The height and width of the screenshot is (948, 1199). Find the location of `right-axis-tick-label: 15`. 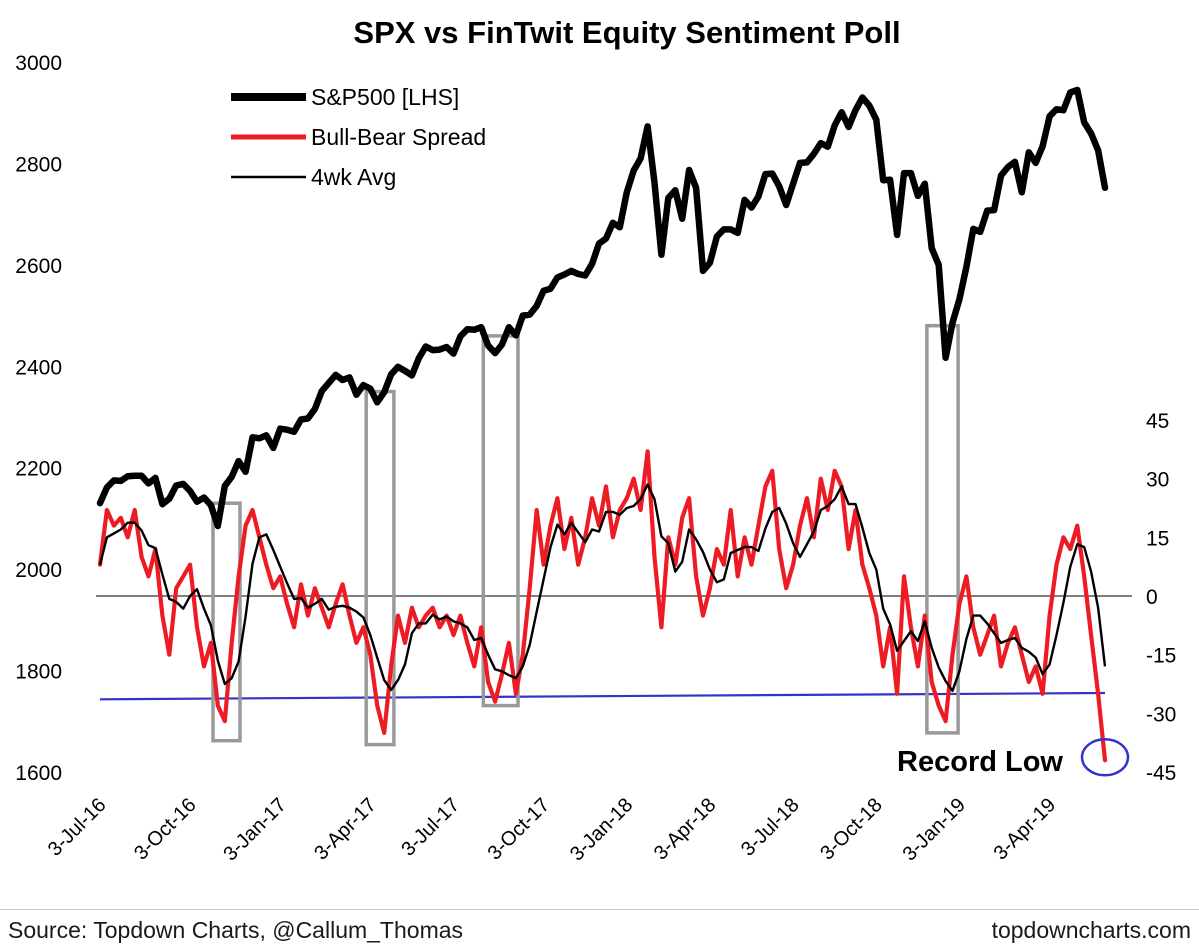

right-axis-tick-label: 15 is located at coordinates (1157, 538).